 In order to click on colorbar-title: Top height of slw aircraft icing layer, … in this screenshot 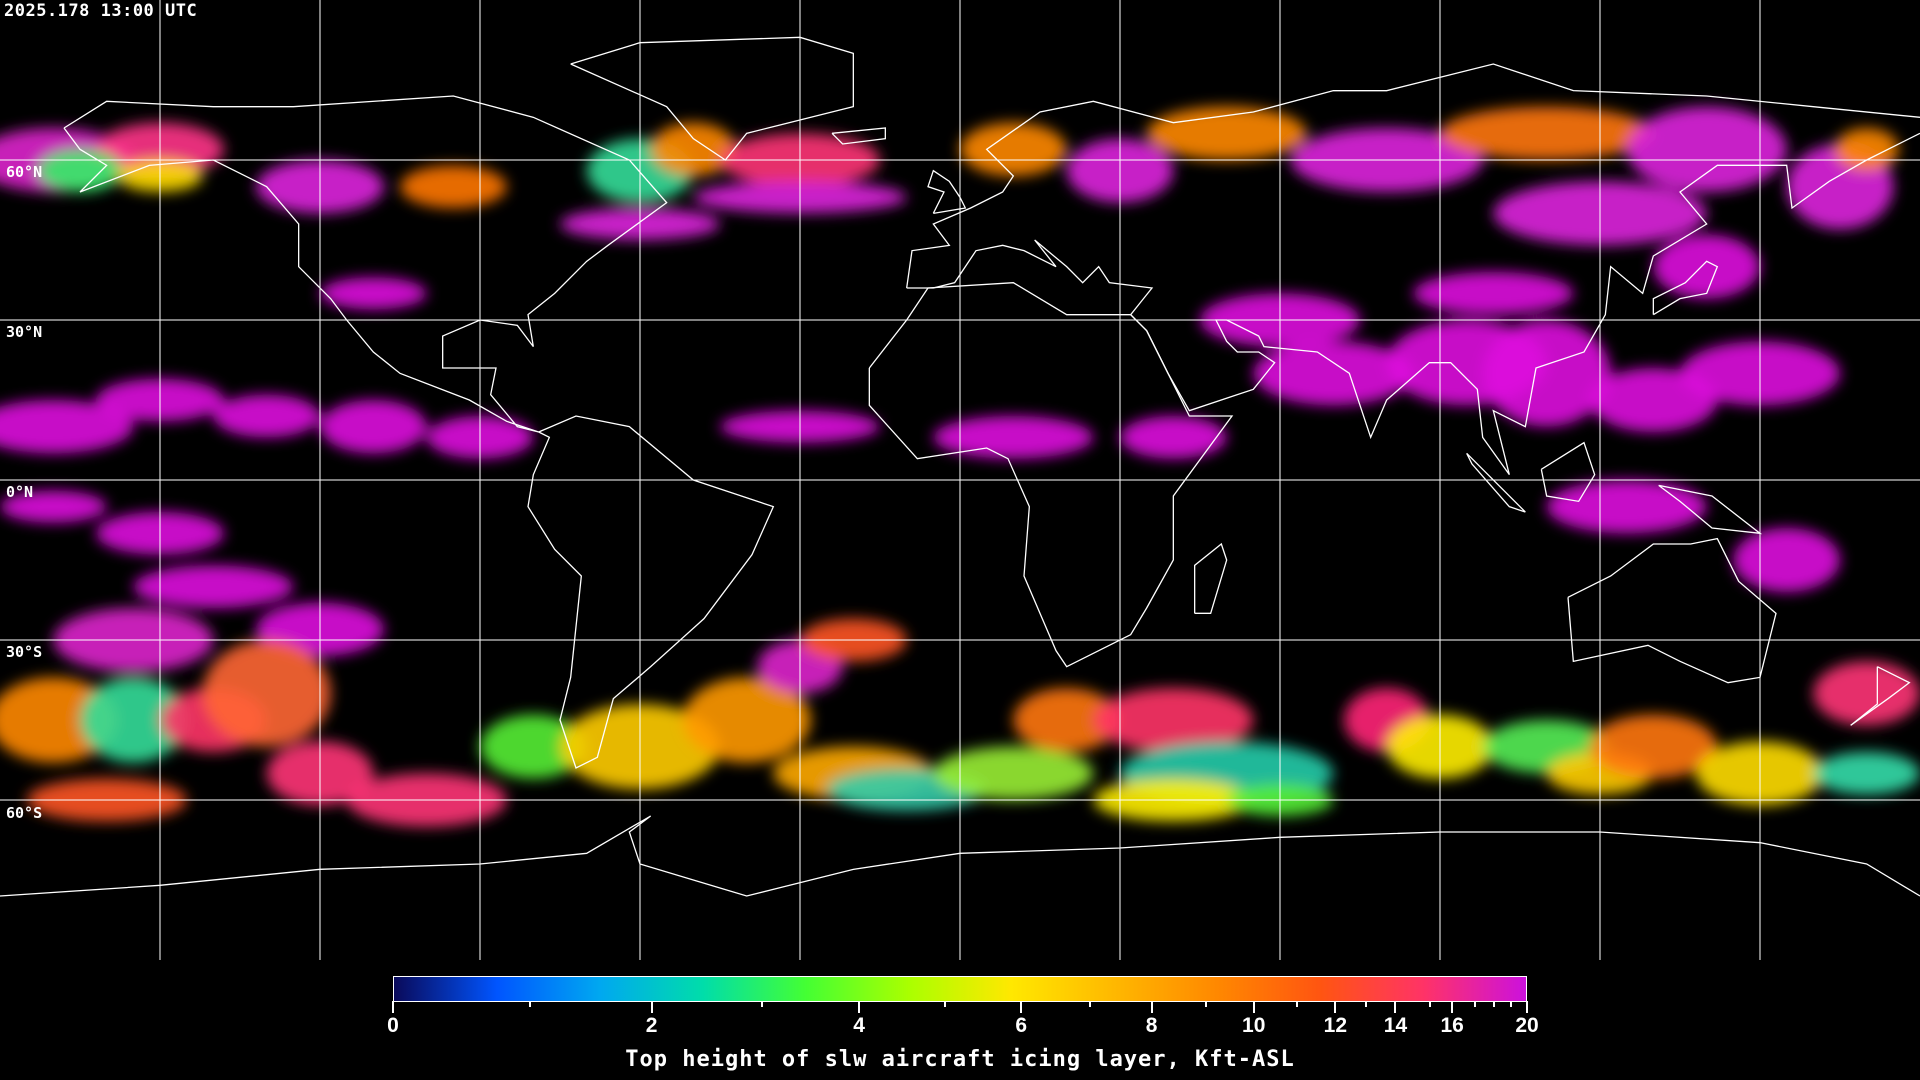, I will do `click(960, 1059)`.